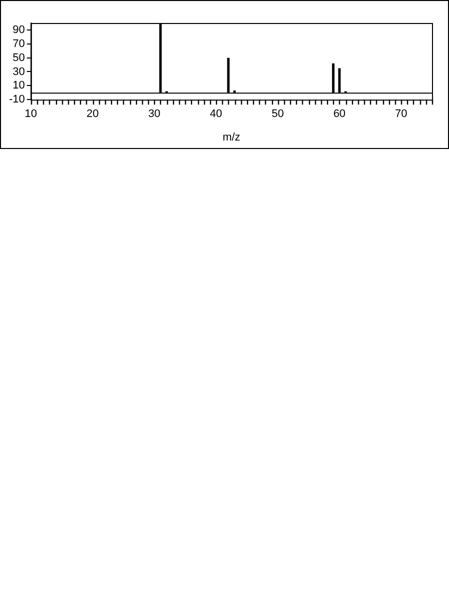 The width and height of the screenshot is (449, 596). Describe the element at coordinates (16, 100) in the screenshot. I see `y-tick-label: -10` at that location.